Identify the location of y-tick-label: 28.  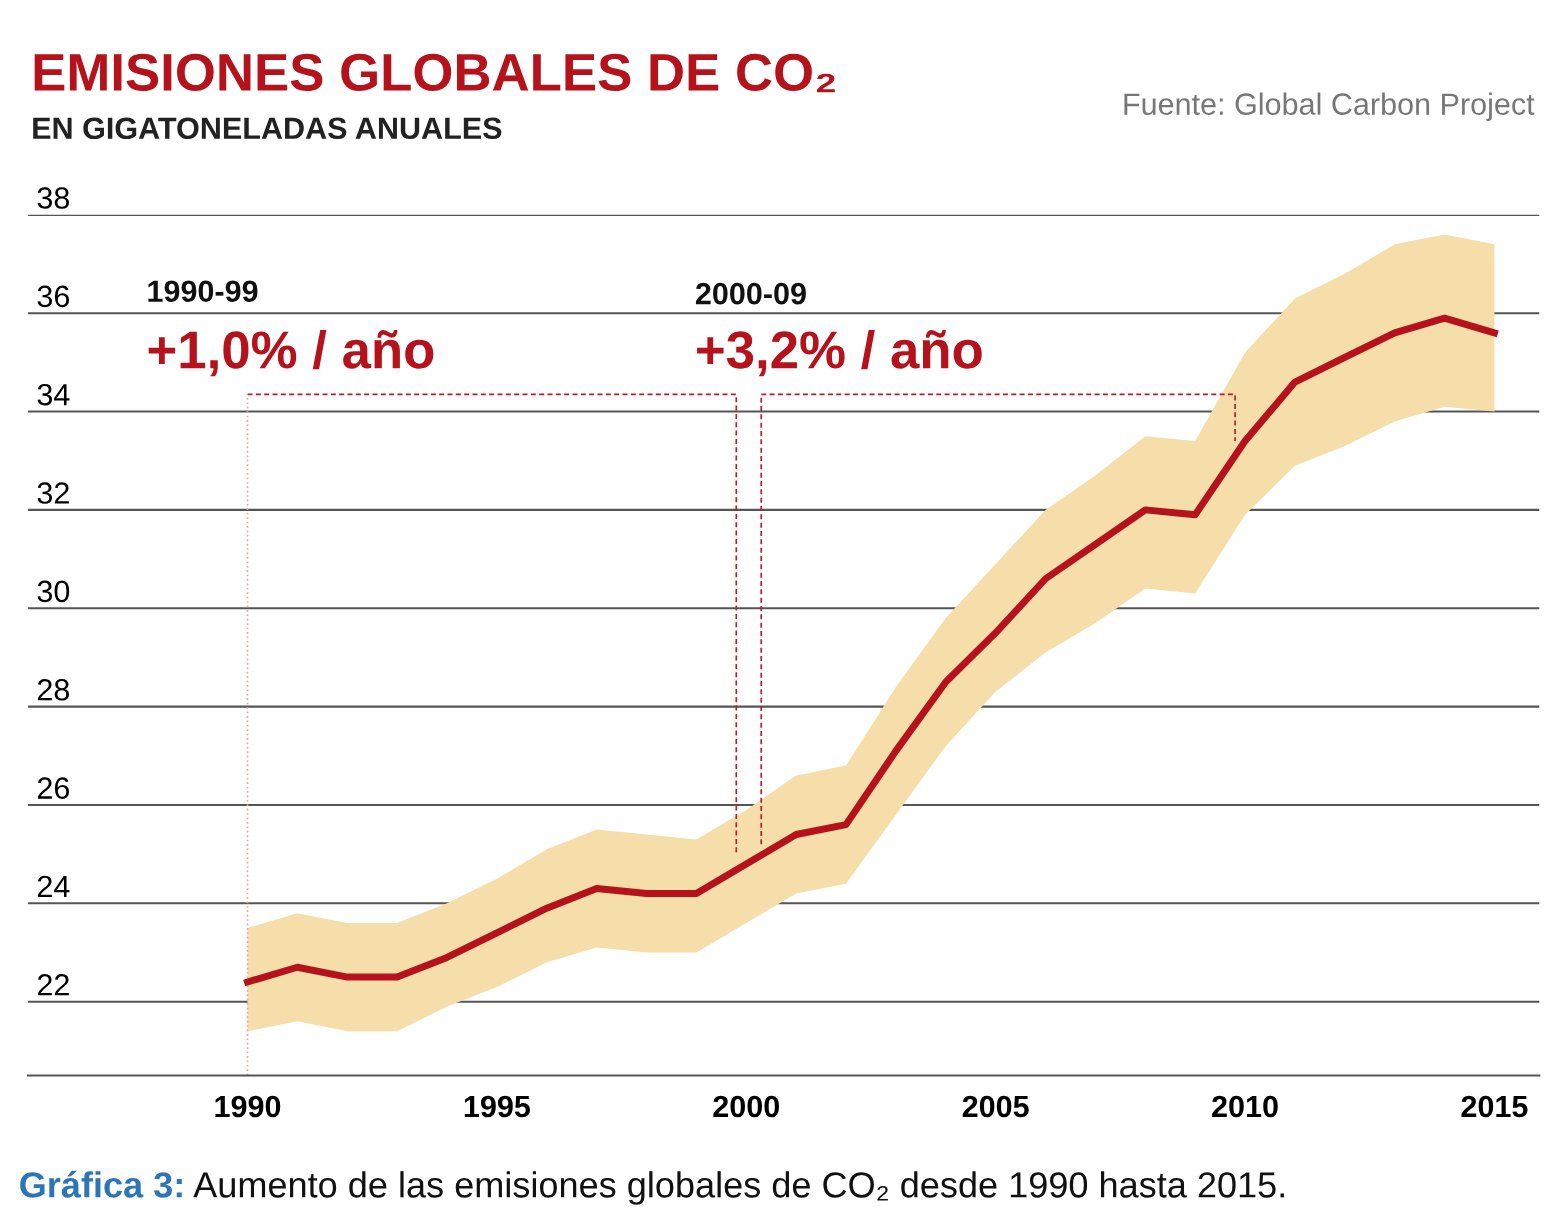
(53, 689).